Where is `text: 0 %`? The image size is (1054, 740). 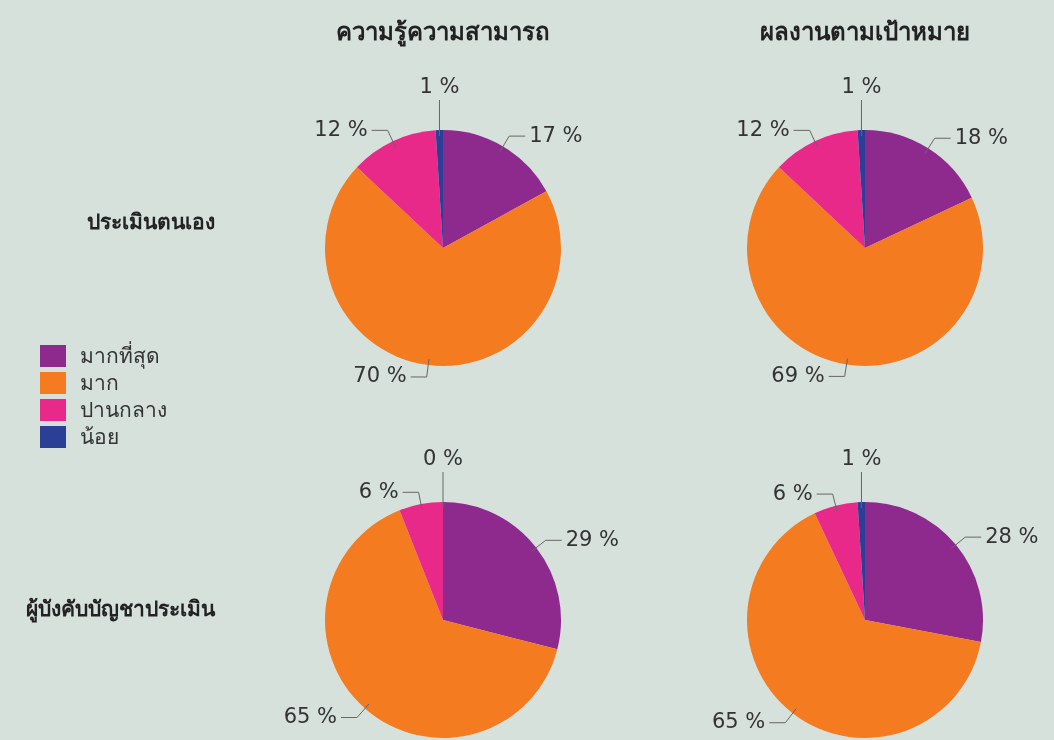
text: 0 % is located at coordinates (443, 457).